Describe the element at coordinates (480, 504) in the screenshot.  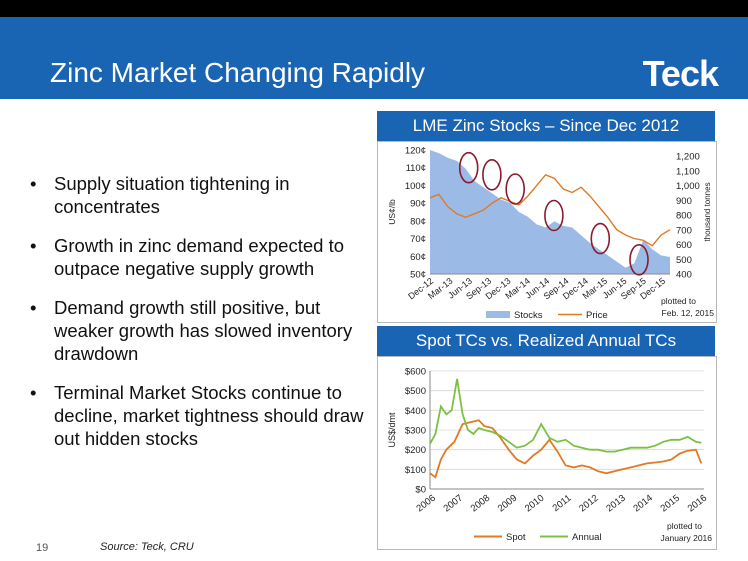
I see `x-tick-label: 2008` at that location.